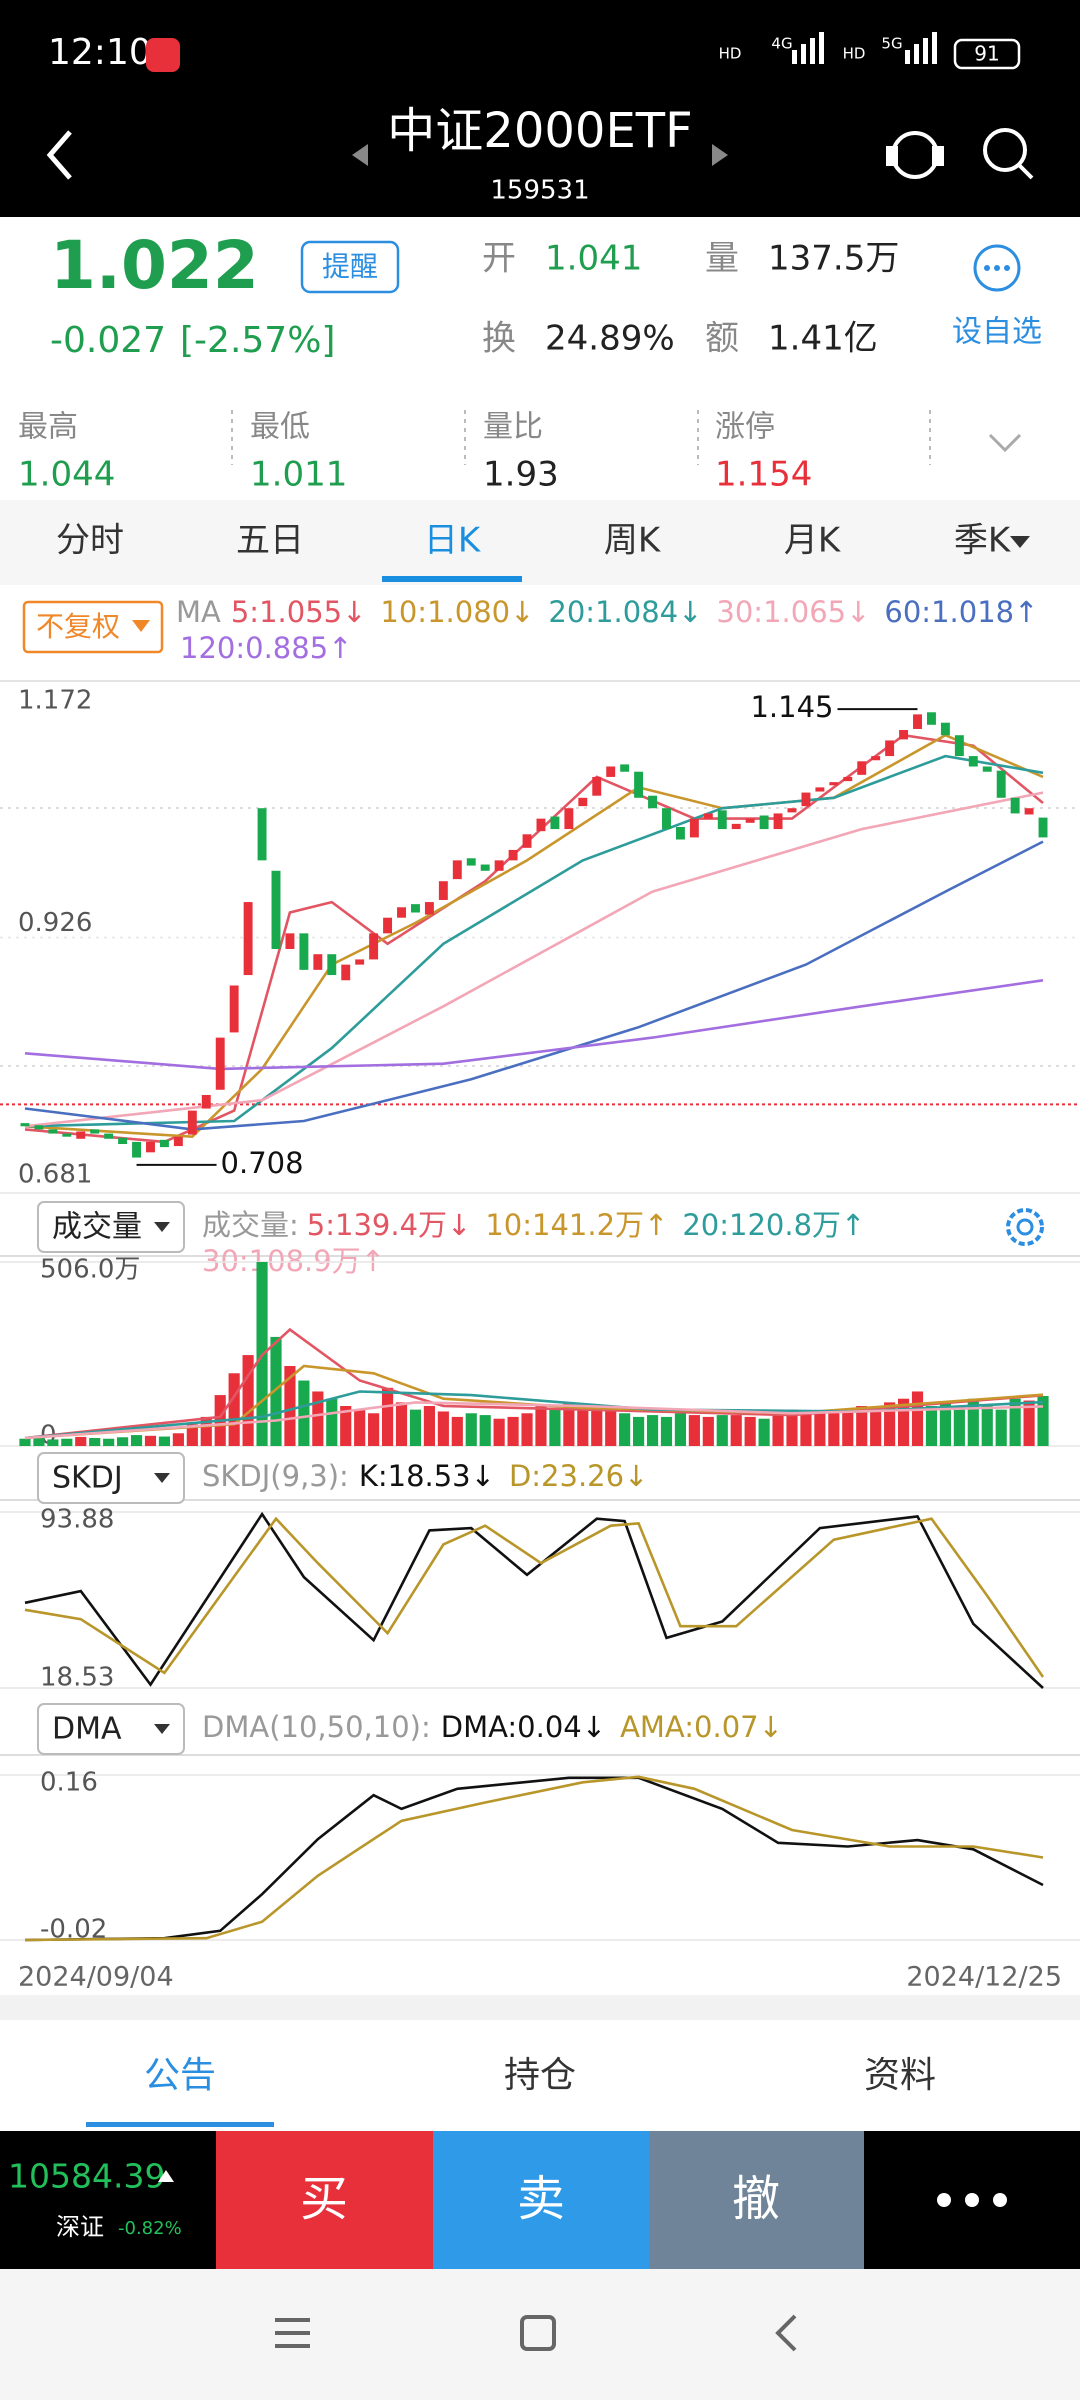  What do you see at coordinates (1025, 1227) in the screenshot?
I see `settings-button` at bounding box center [1025, 1227].